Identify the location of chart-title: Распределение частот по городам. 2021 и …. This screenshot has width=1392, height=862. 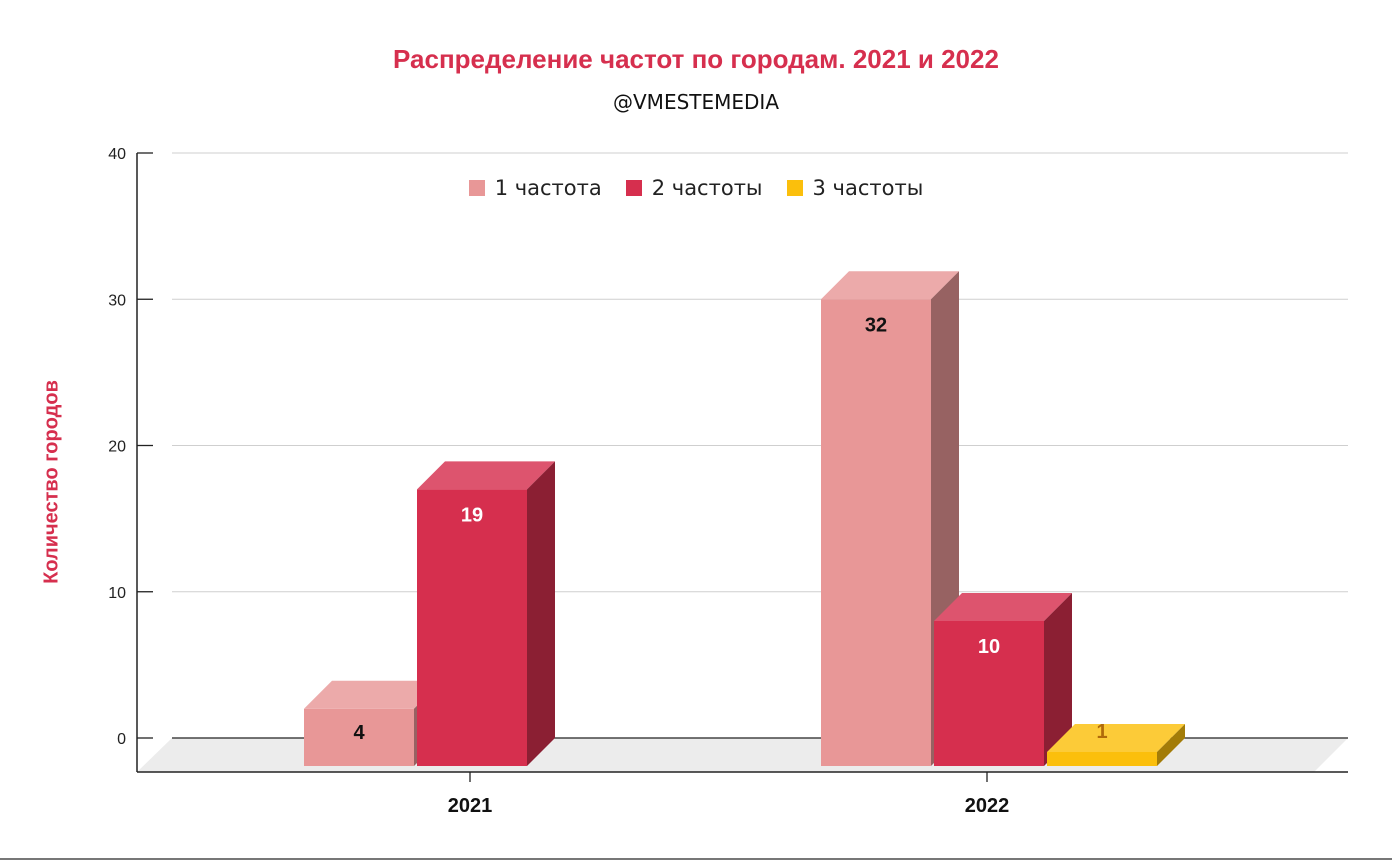
(696, 59).